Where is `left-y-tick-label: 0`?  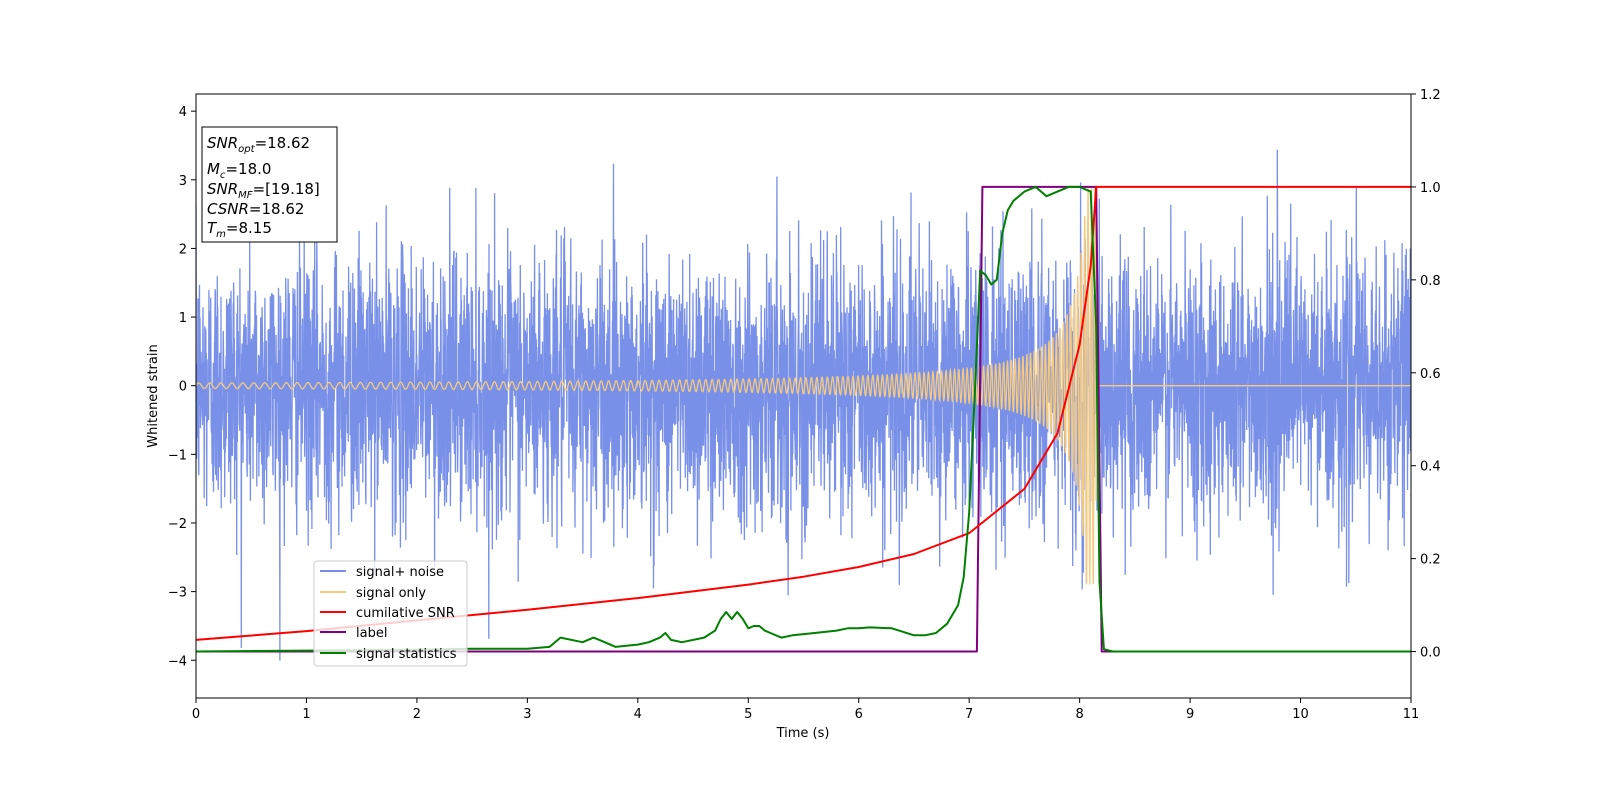 left-y-tick-label: 0 is located at coordinates (183, 387).